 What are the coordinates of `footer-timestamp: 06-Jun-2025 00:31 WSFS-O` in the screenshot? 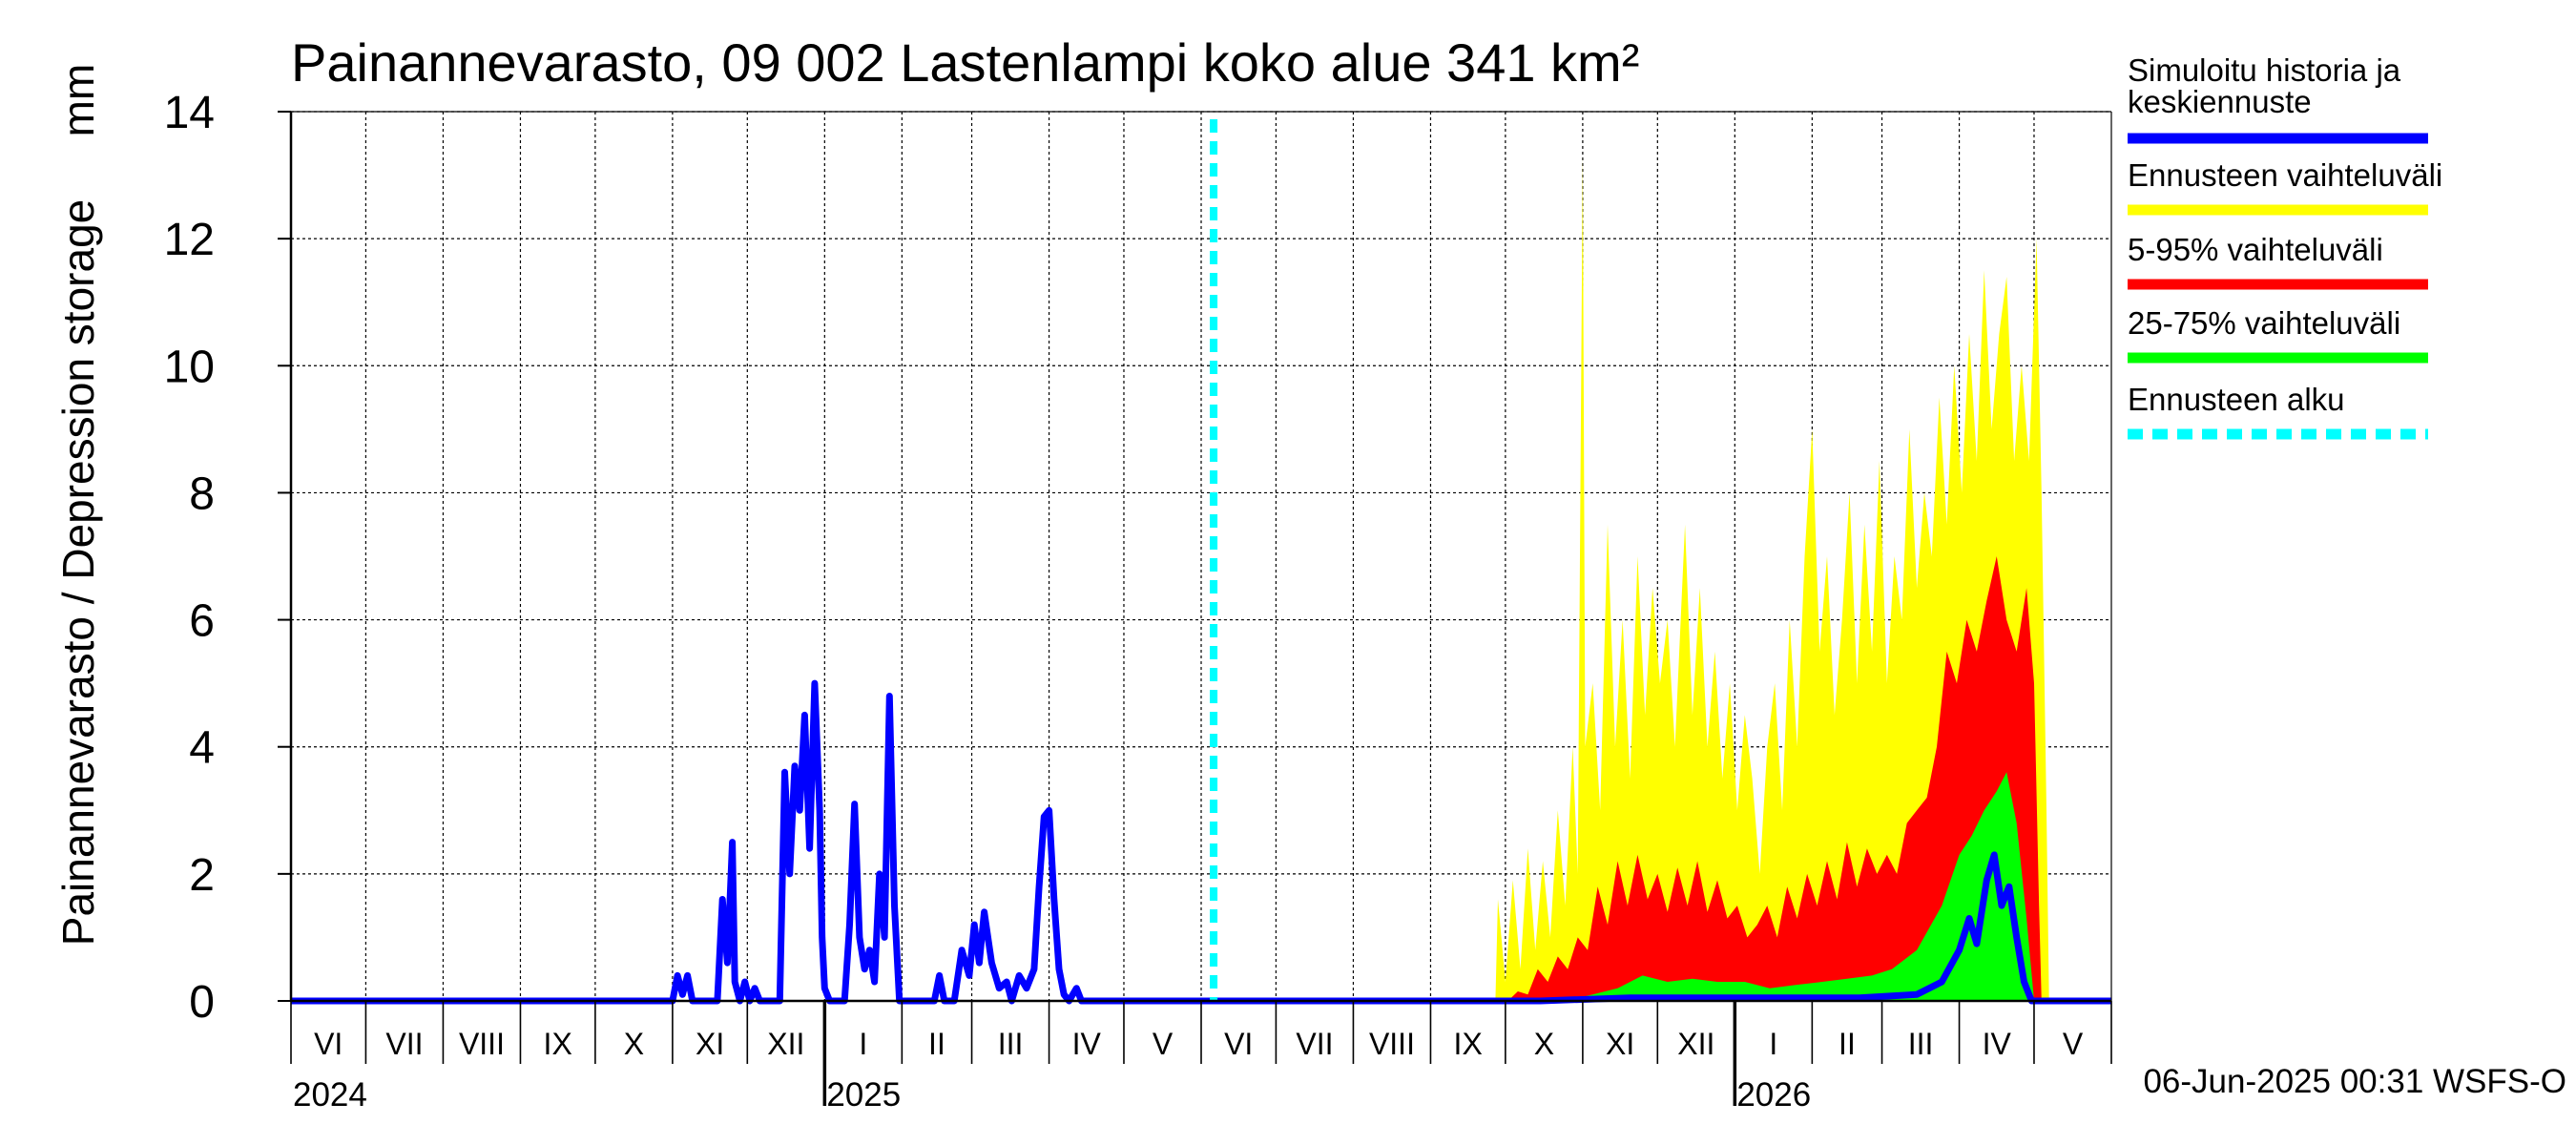 It's located at (2354, 1081).